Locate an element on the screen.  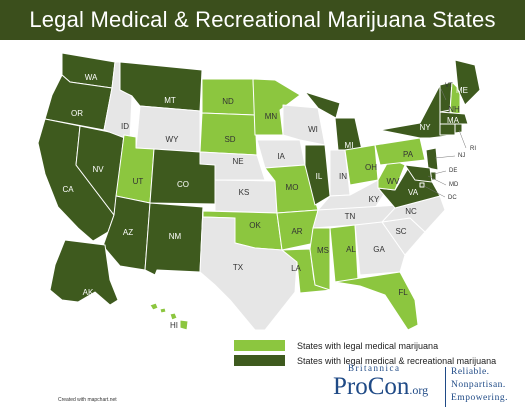
state-fl is located at coordinates (376, 301).